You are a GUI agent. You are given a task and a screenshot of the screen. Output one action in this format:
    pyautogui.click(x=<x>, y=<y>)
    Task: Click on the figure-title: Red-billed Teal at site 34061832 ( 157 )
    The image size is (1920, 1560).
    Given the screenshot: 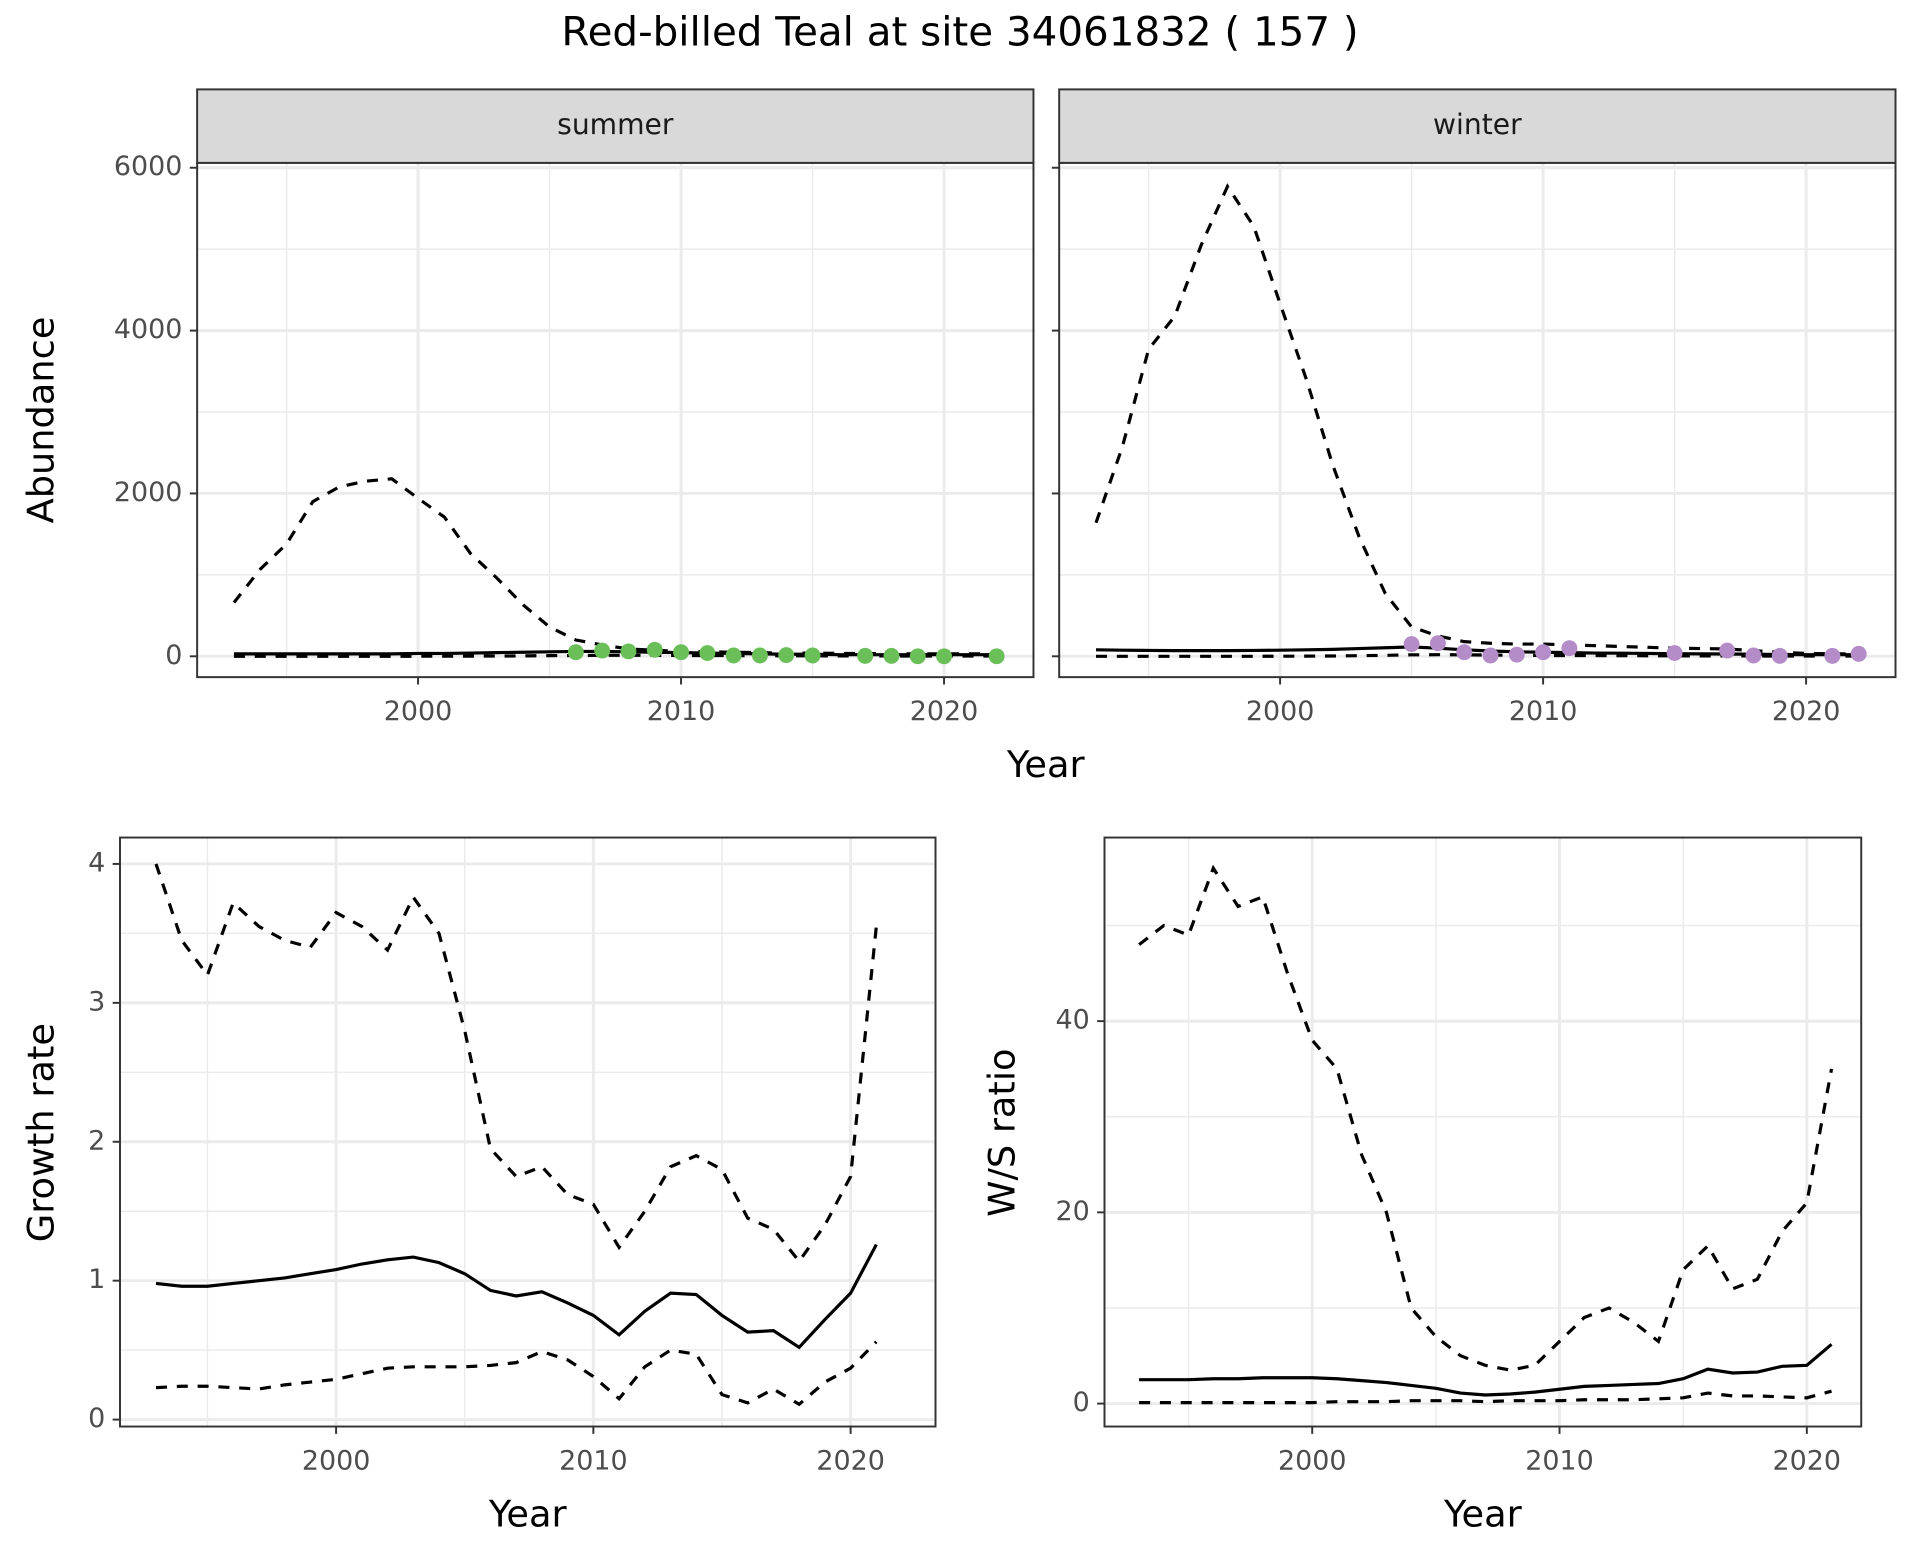 What is the action you would take?
    pyautogui.click(x=959, y=31)
    